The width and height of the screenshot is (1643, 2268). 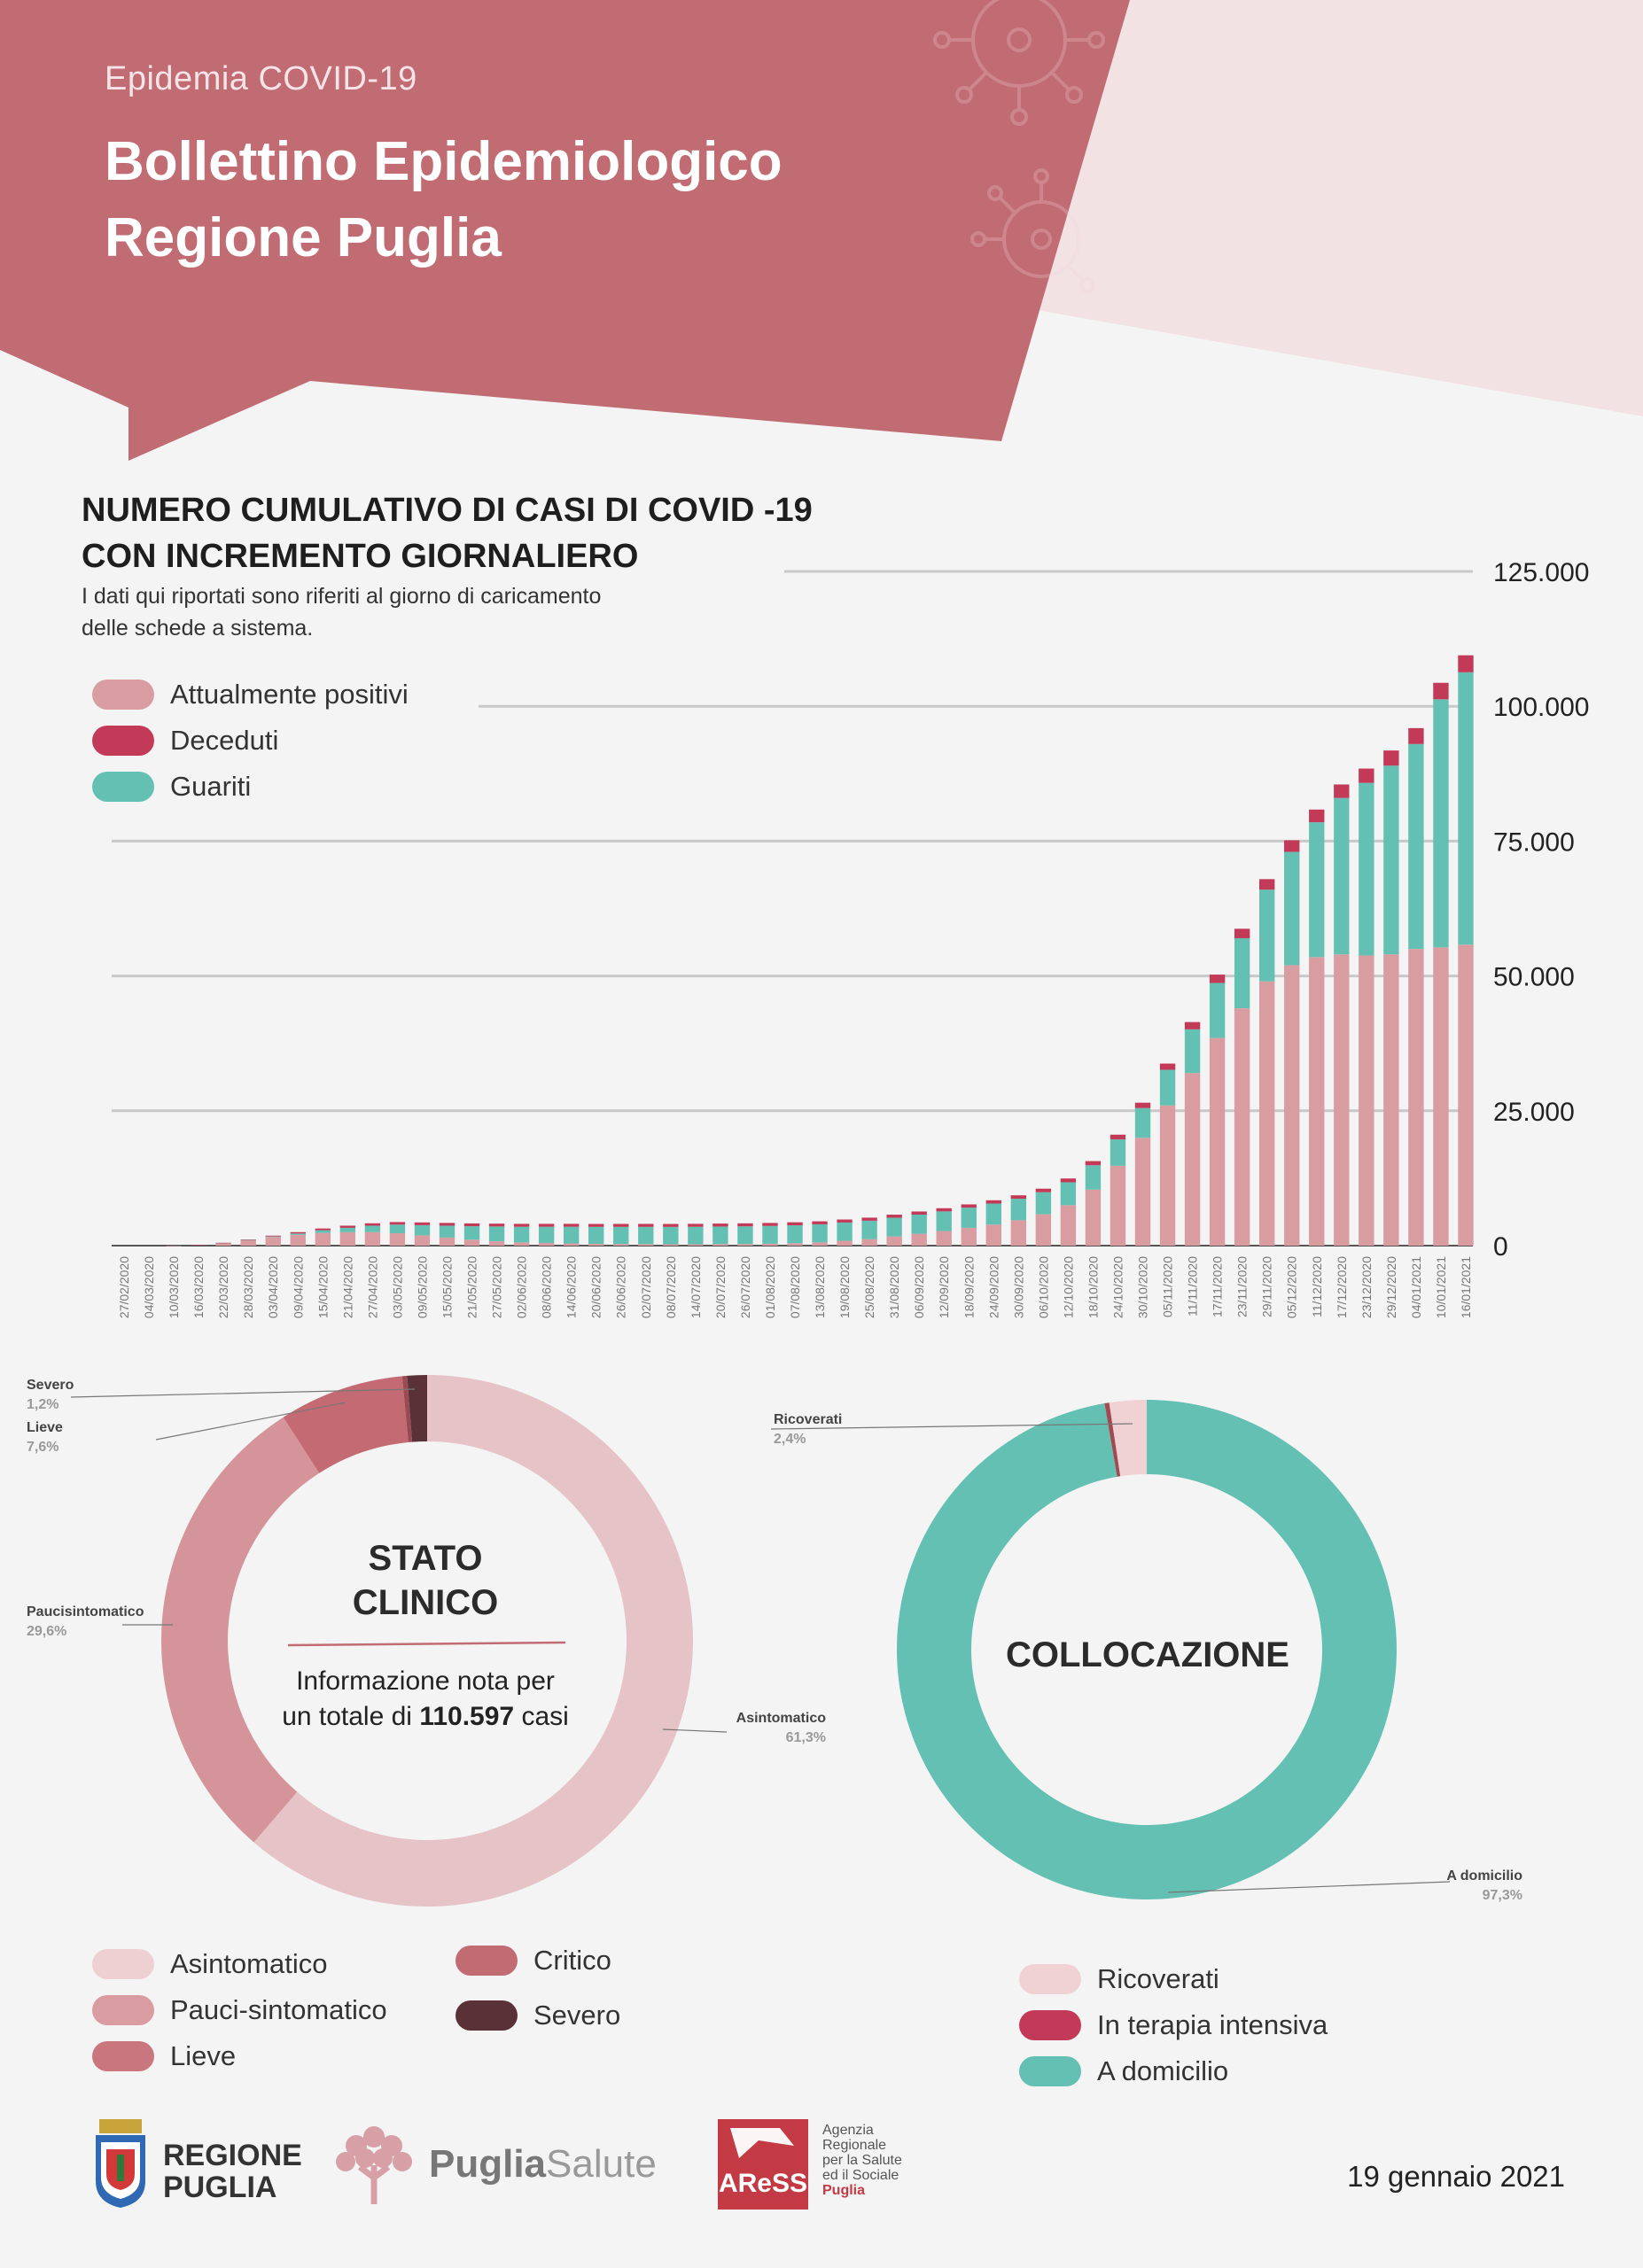 I want to click on pugliasalute-tree-icon, so click(x=374, y=2165).